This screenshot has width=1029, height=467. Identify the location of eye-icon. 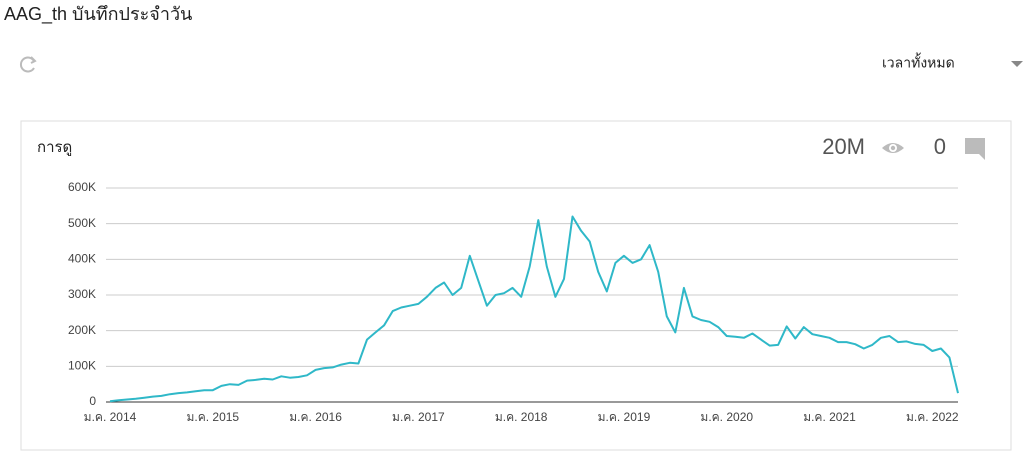
(893, 148).